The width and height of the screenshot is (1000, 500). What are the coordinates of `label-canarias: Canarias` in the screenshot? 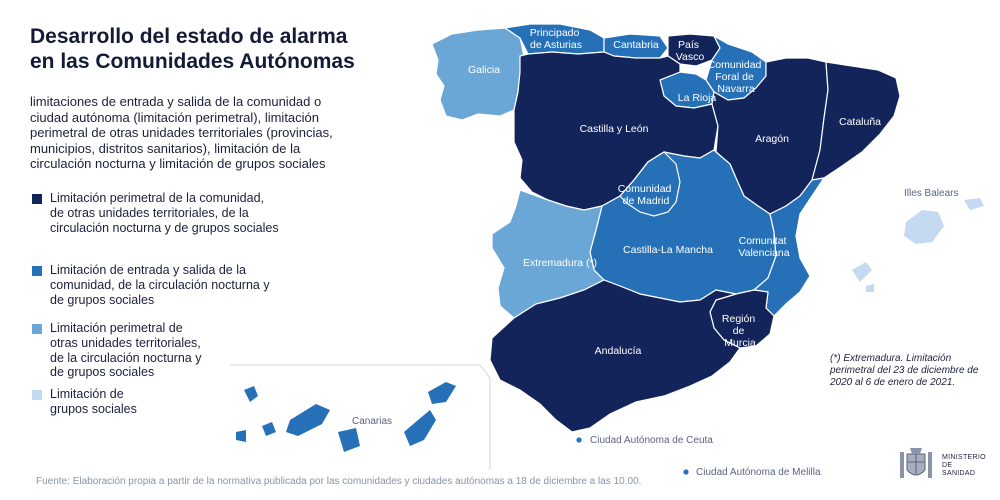 It's located at (372, 421).